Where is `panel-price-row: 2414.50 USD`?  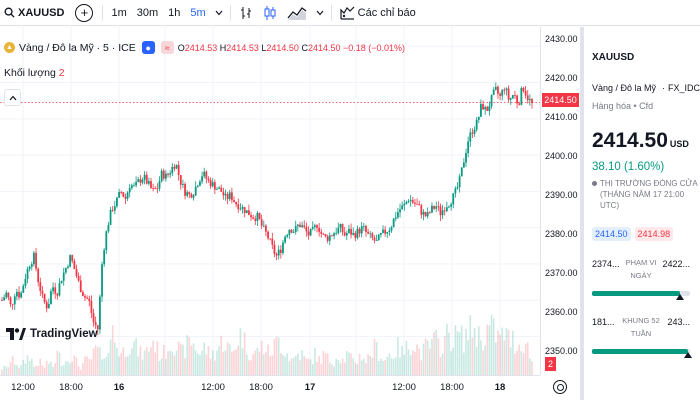
panel-price-row: 2414.50 USD is located at coordinates (646, 141).